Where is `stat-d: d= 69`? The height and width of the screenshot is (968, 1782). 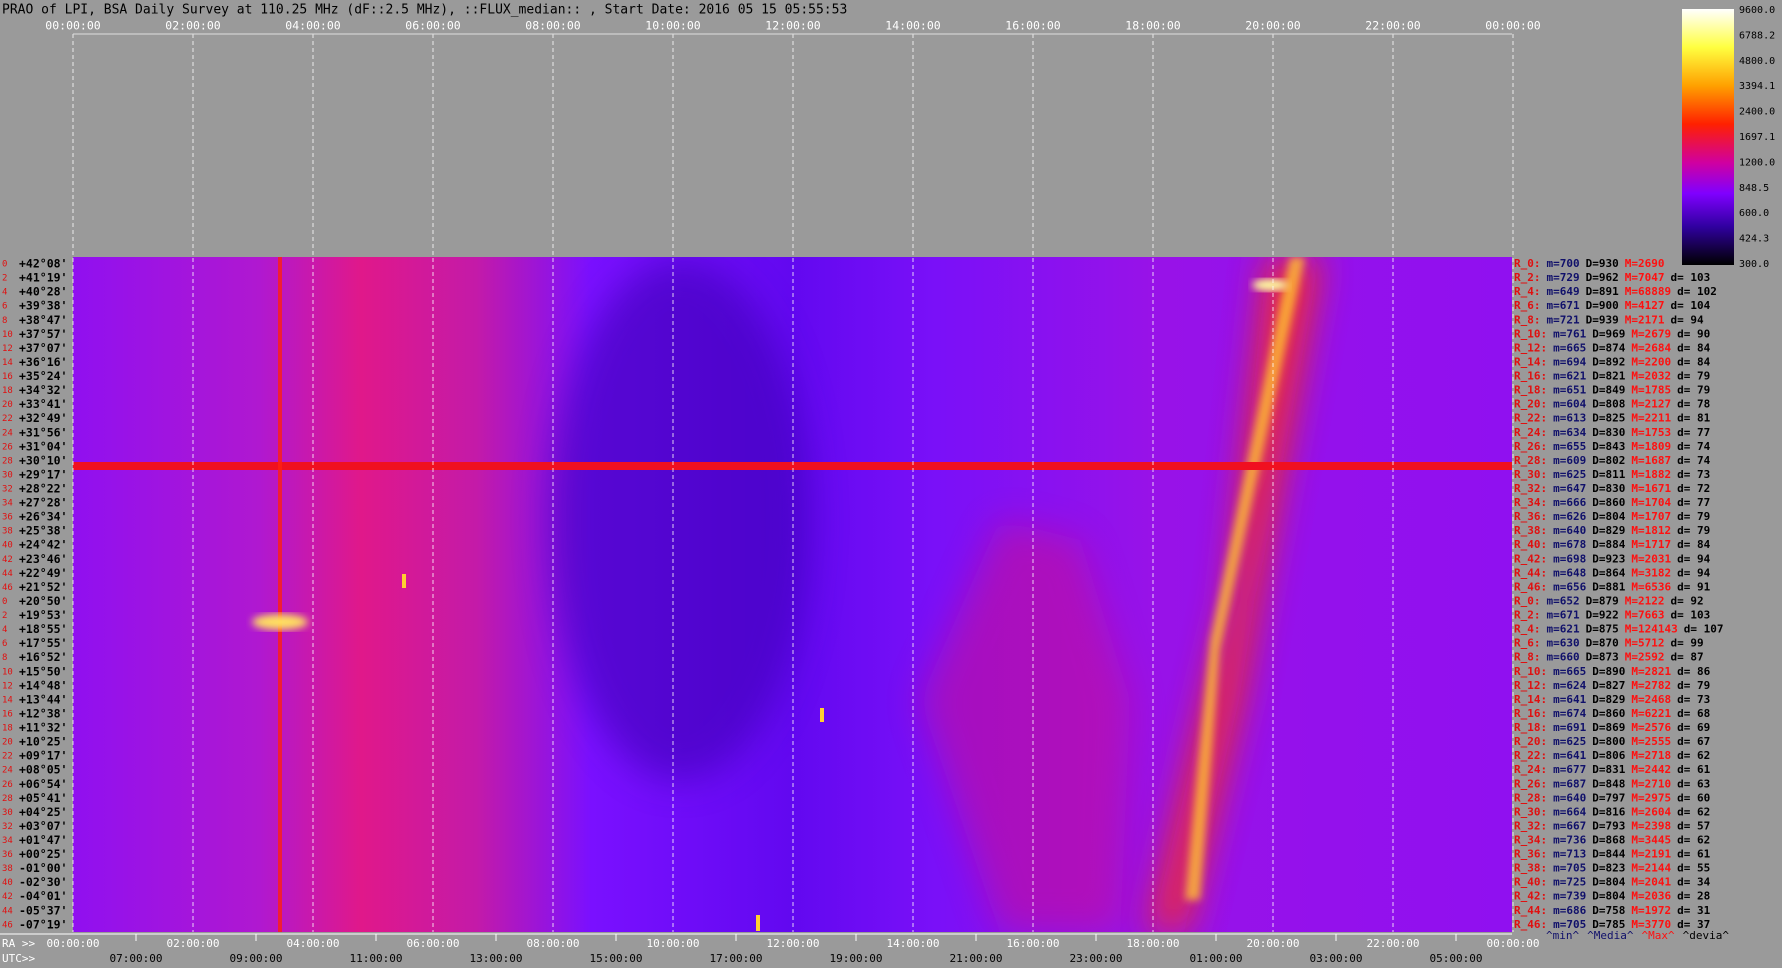 stat-d: d= 69 is located at coordinates (1693, 727).